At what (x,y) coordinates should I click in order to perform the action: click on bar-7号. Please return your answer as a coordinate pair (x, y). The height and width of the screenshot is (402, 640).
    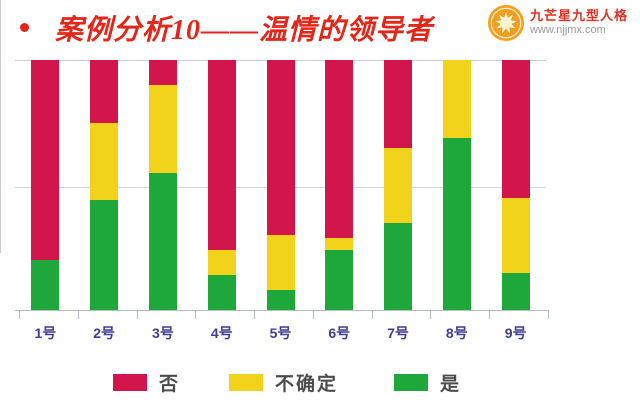
    Looking at the image, I should click on (398, 185).